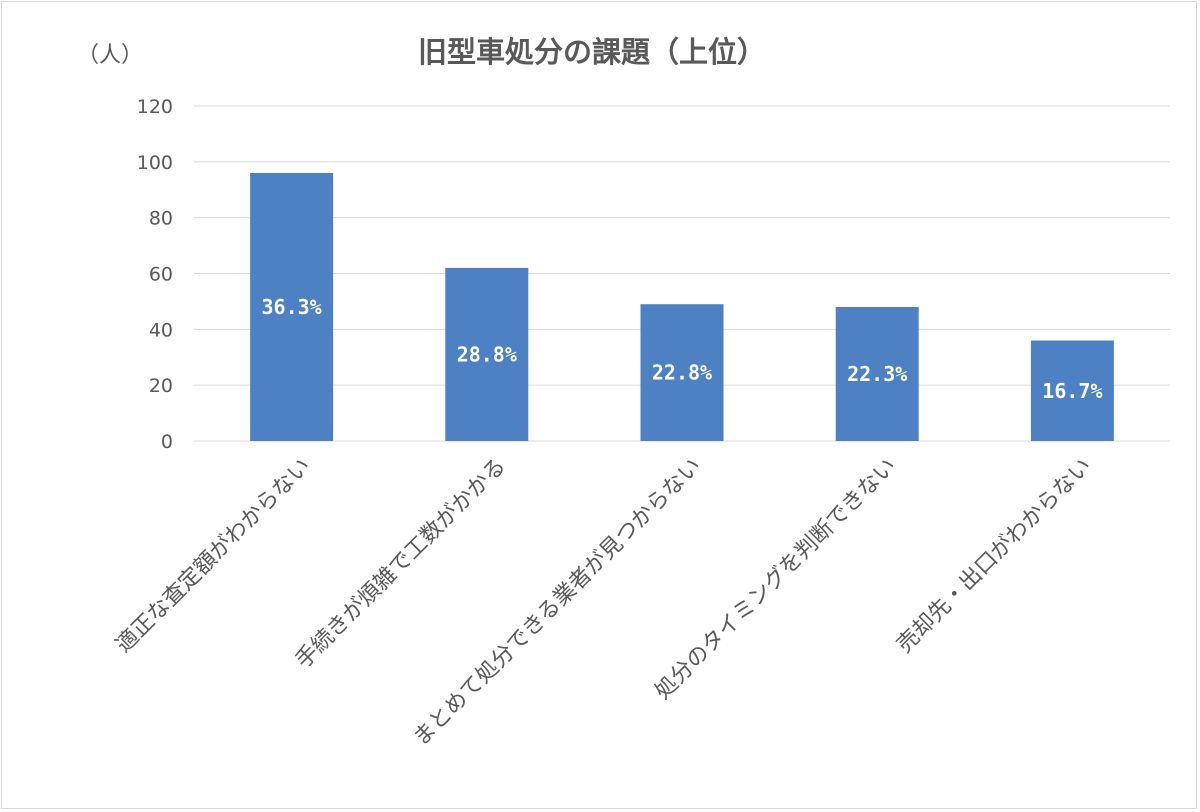 The image size is (1200, 812). I want to click on chart-title: 旧型車処分の課題（上位）, so click(592, 52).